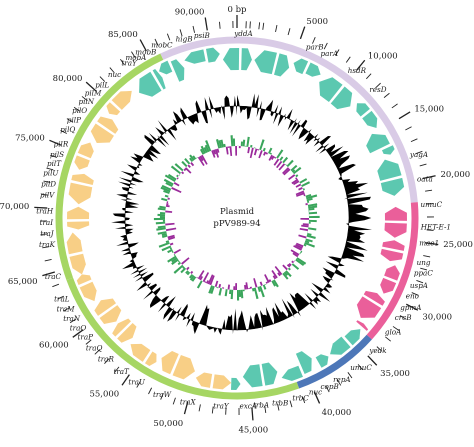  What do you see at coordinates (334, 361) in the screenshot?
I see `ring-segment-replication` at bounding box center [334, 361].